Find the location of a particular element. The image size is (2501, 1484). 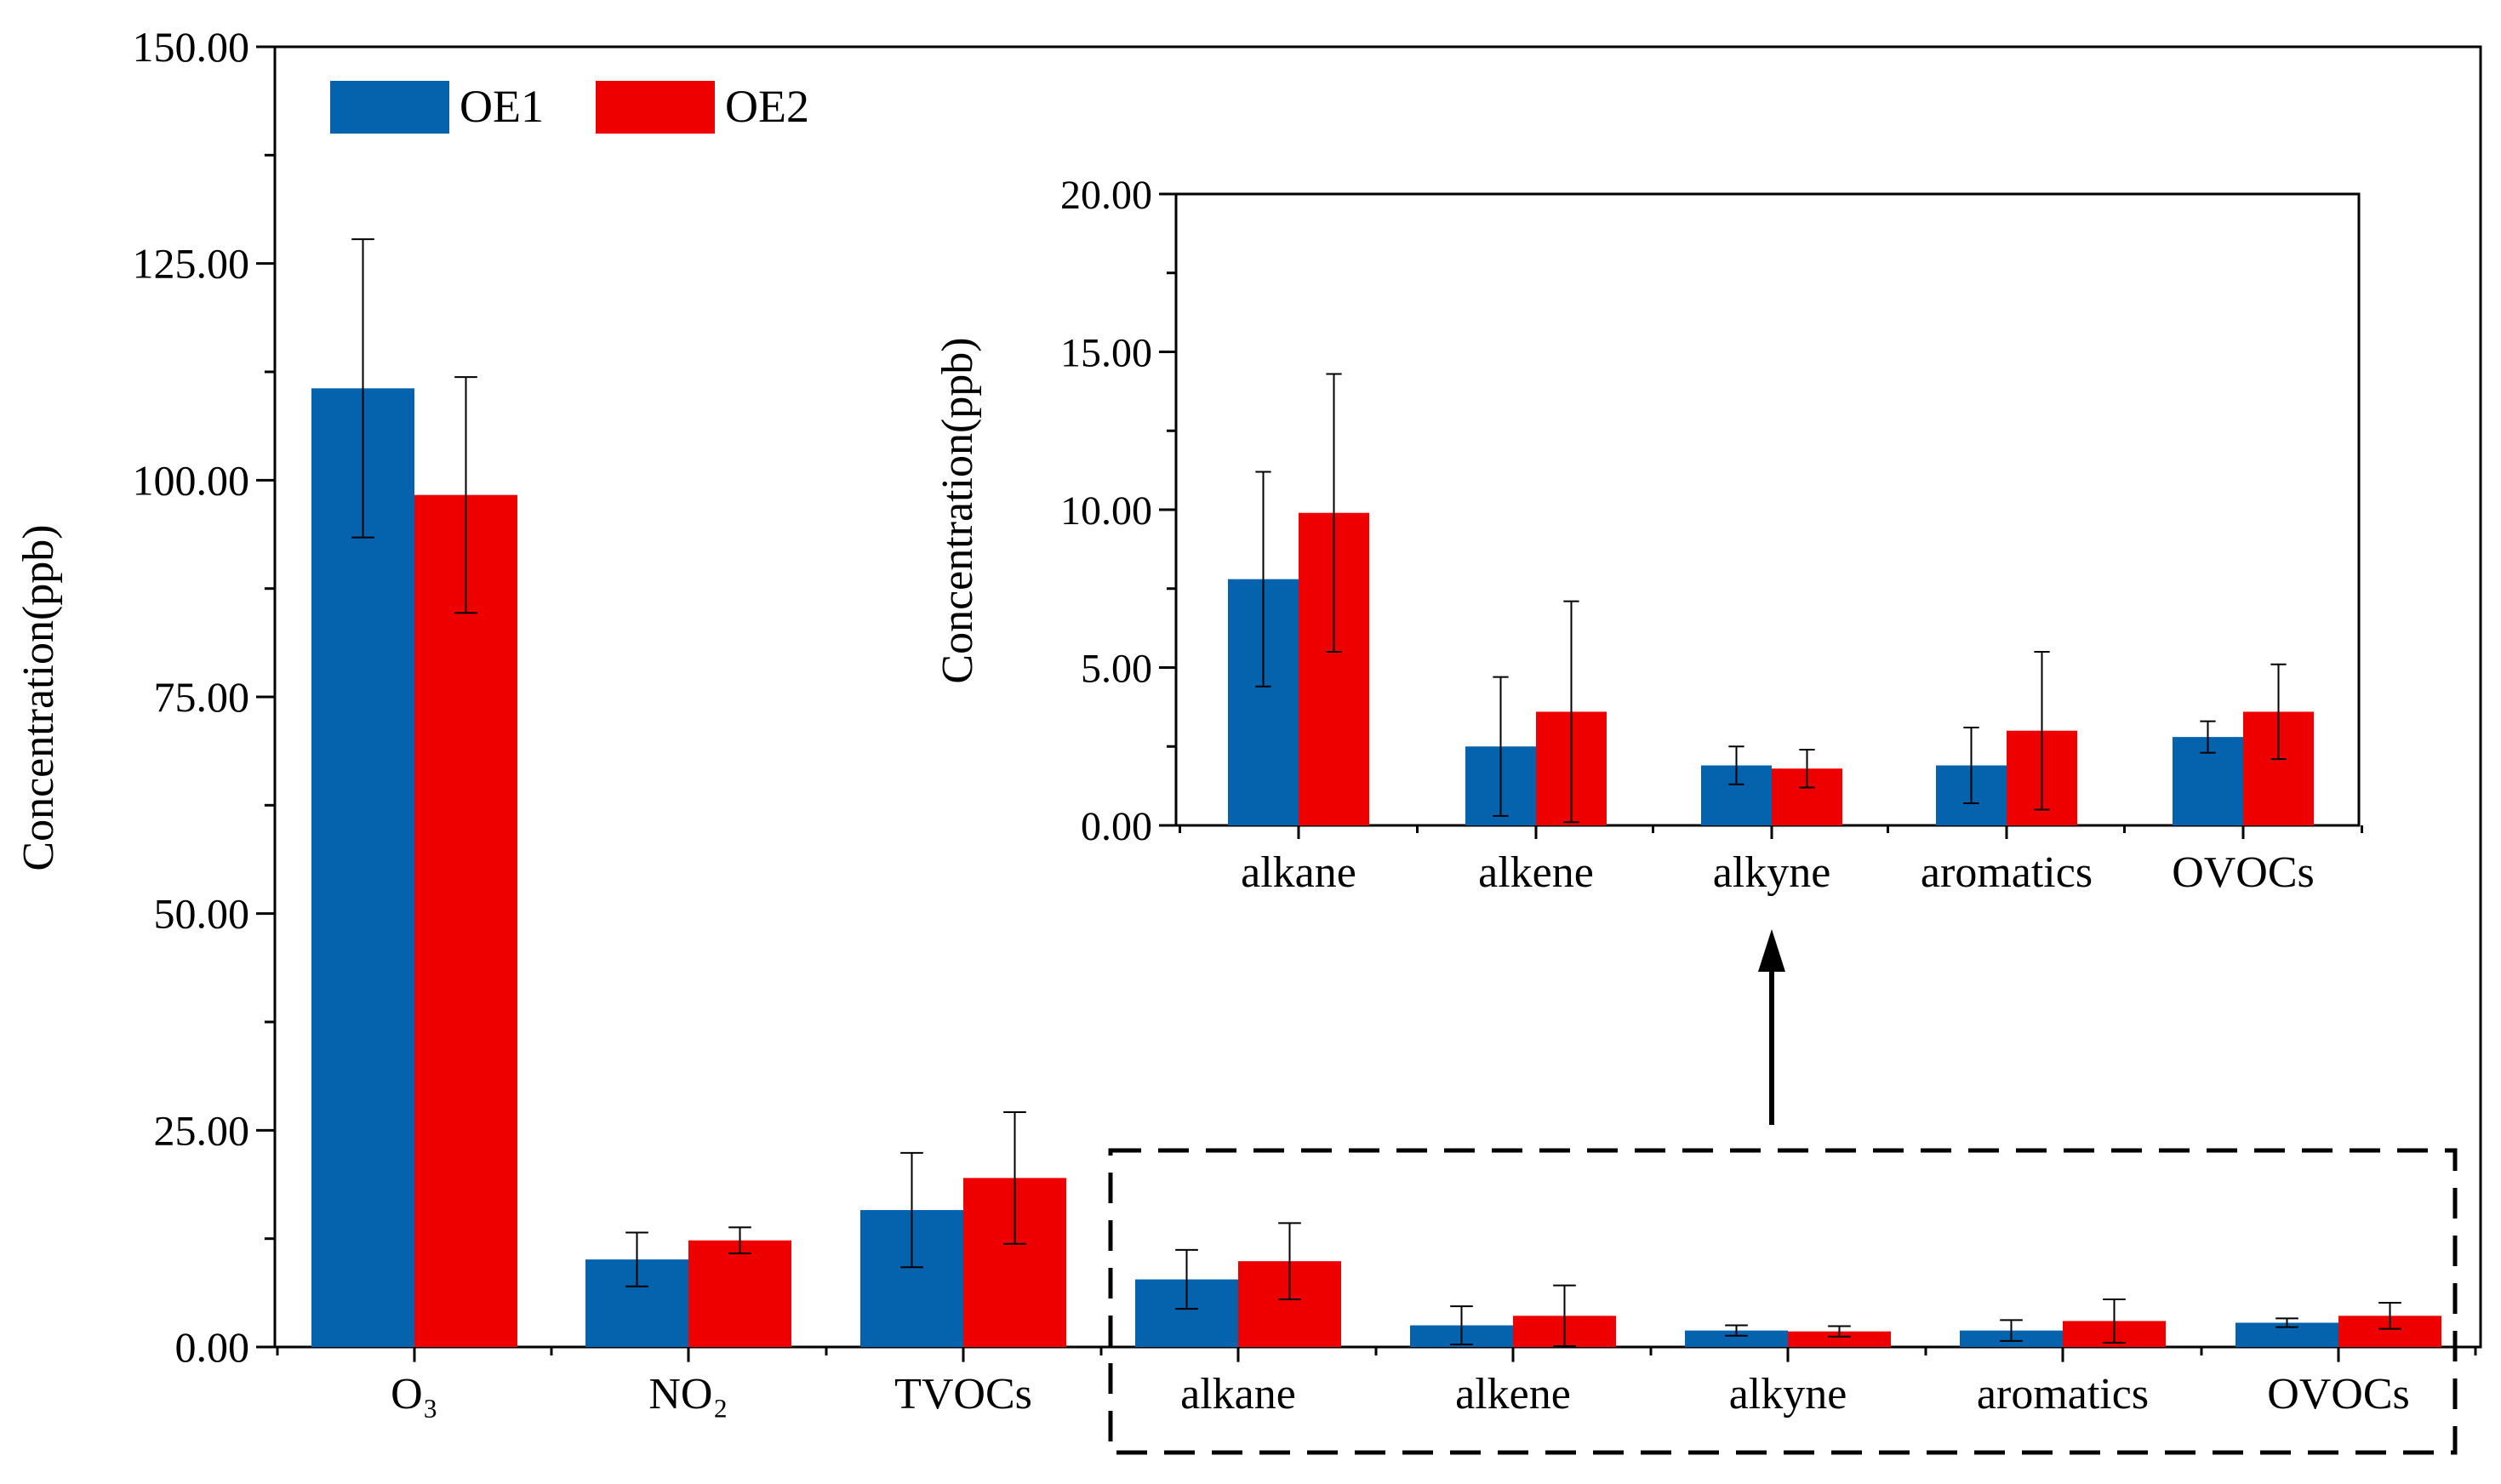

legend-swatch-oe2 is located at coordinates (656, 107).